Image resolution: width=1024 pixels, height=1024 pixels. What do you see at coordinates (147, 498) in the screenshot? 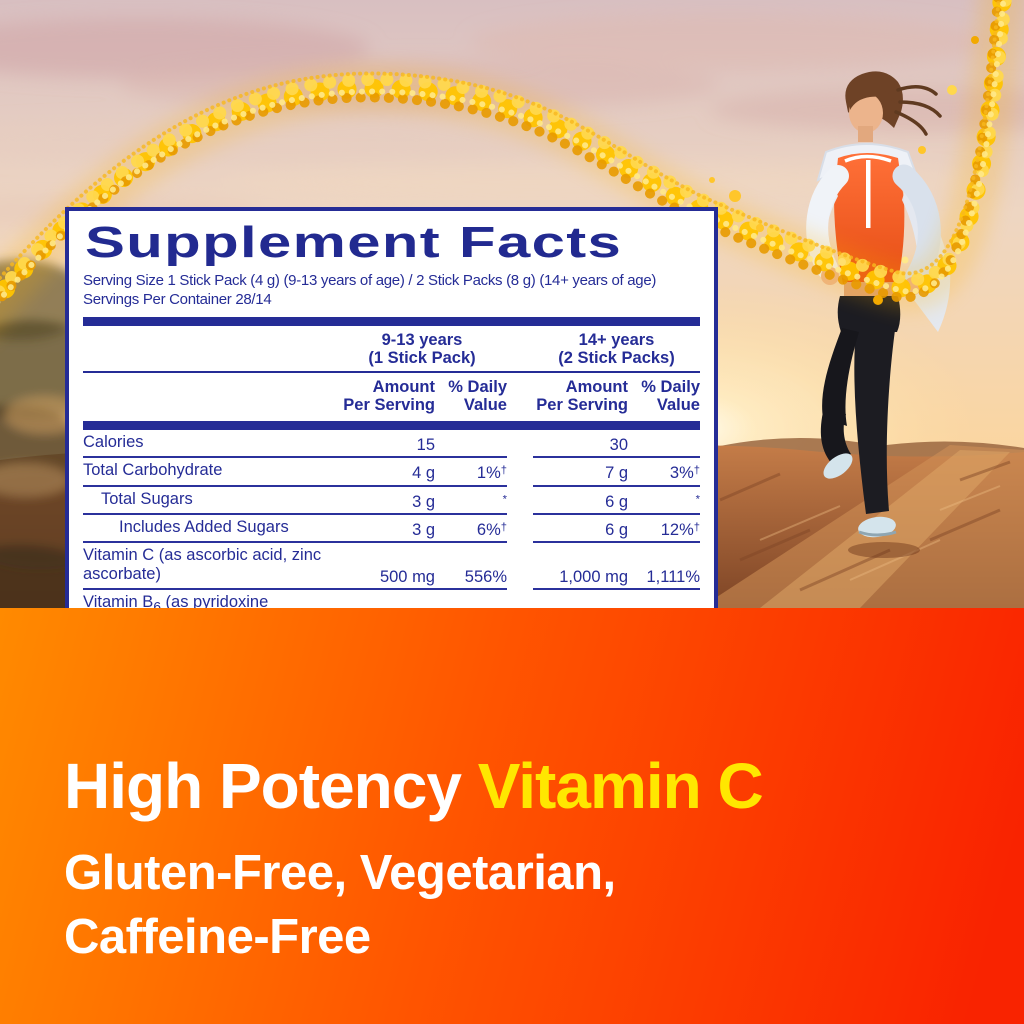
I see `row-label: Total Sugars` at bounding box center [147, 498].